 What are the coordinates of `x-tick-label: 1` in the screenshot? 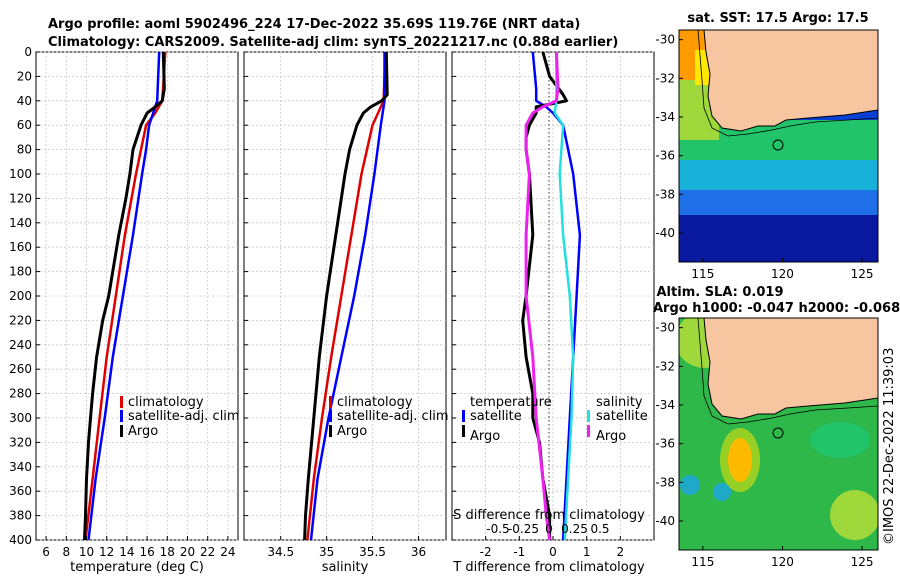 It's located at (587, 552).